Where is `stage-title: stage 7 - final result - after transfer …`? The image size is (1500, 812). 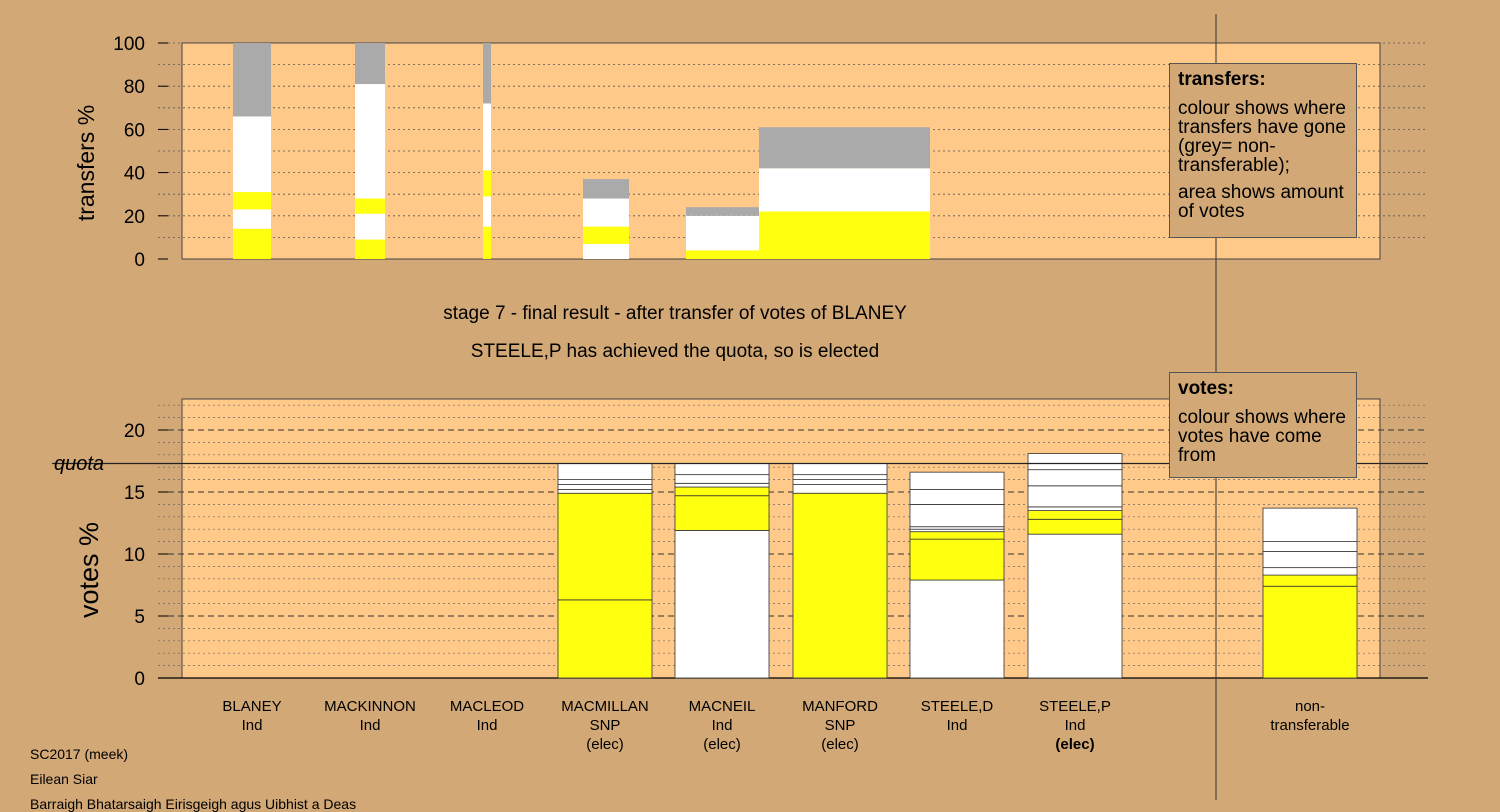 stage-title: stage 7 - final result - after transfer … is located at coordinates (675, 313).